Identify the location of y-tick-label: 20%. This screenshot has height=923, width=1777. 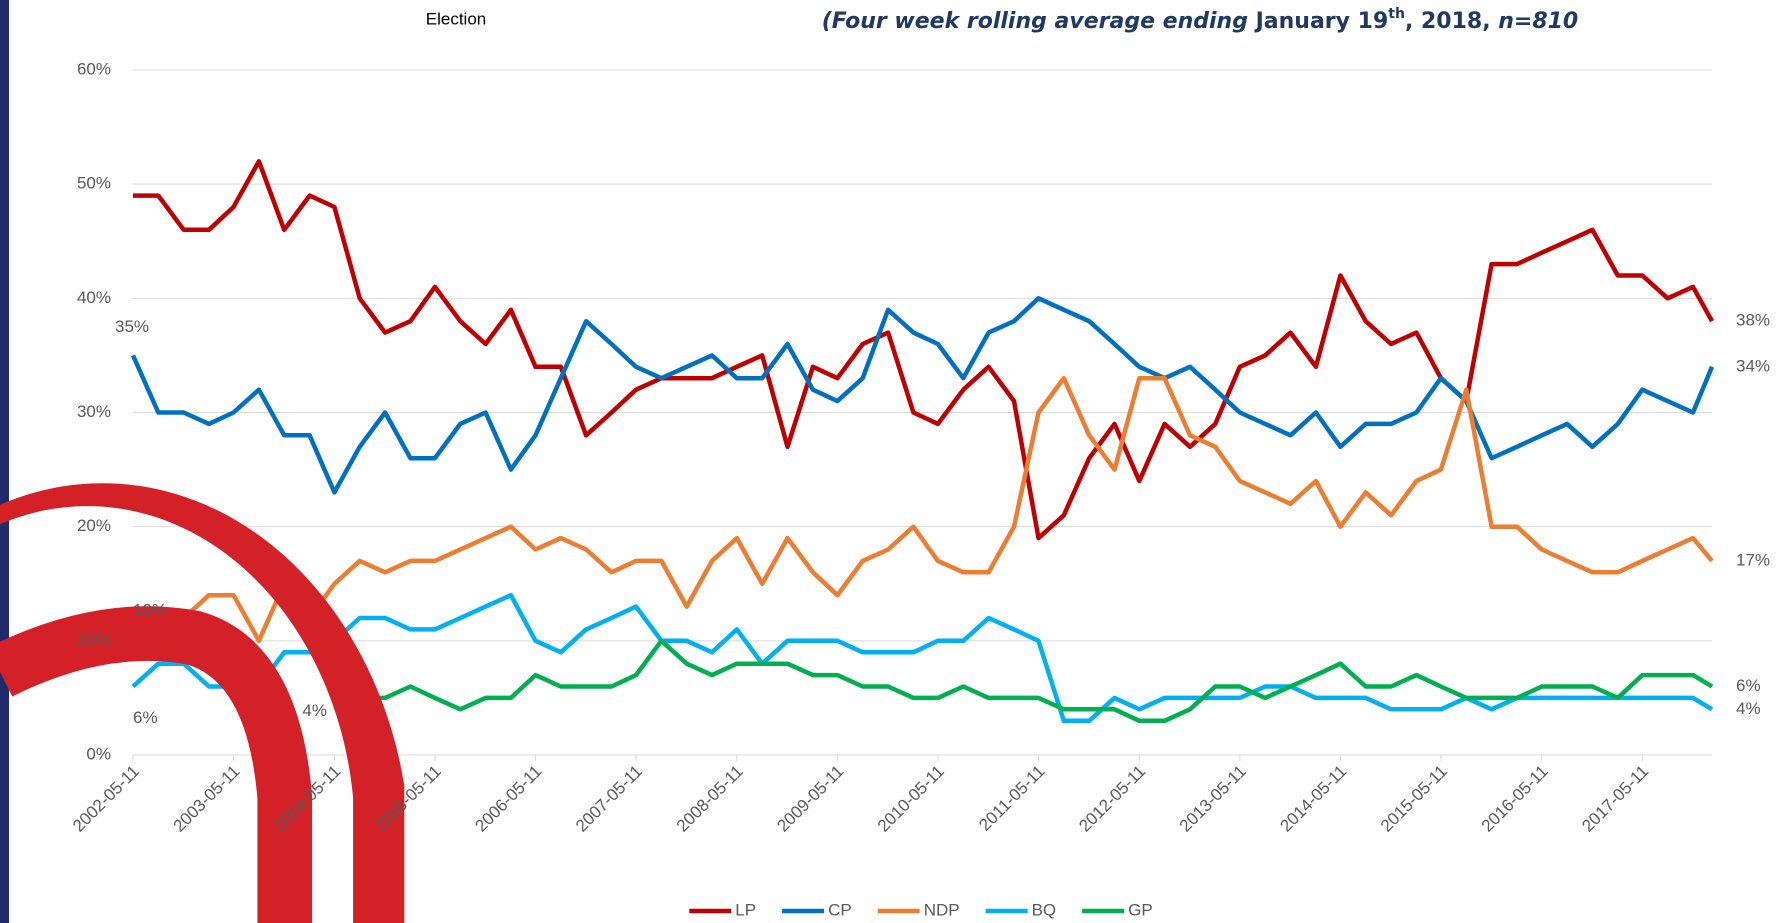
(94, 525).